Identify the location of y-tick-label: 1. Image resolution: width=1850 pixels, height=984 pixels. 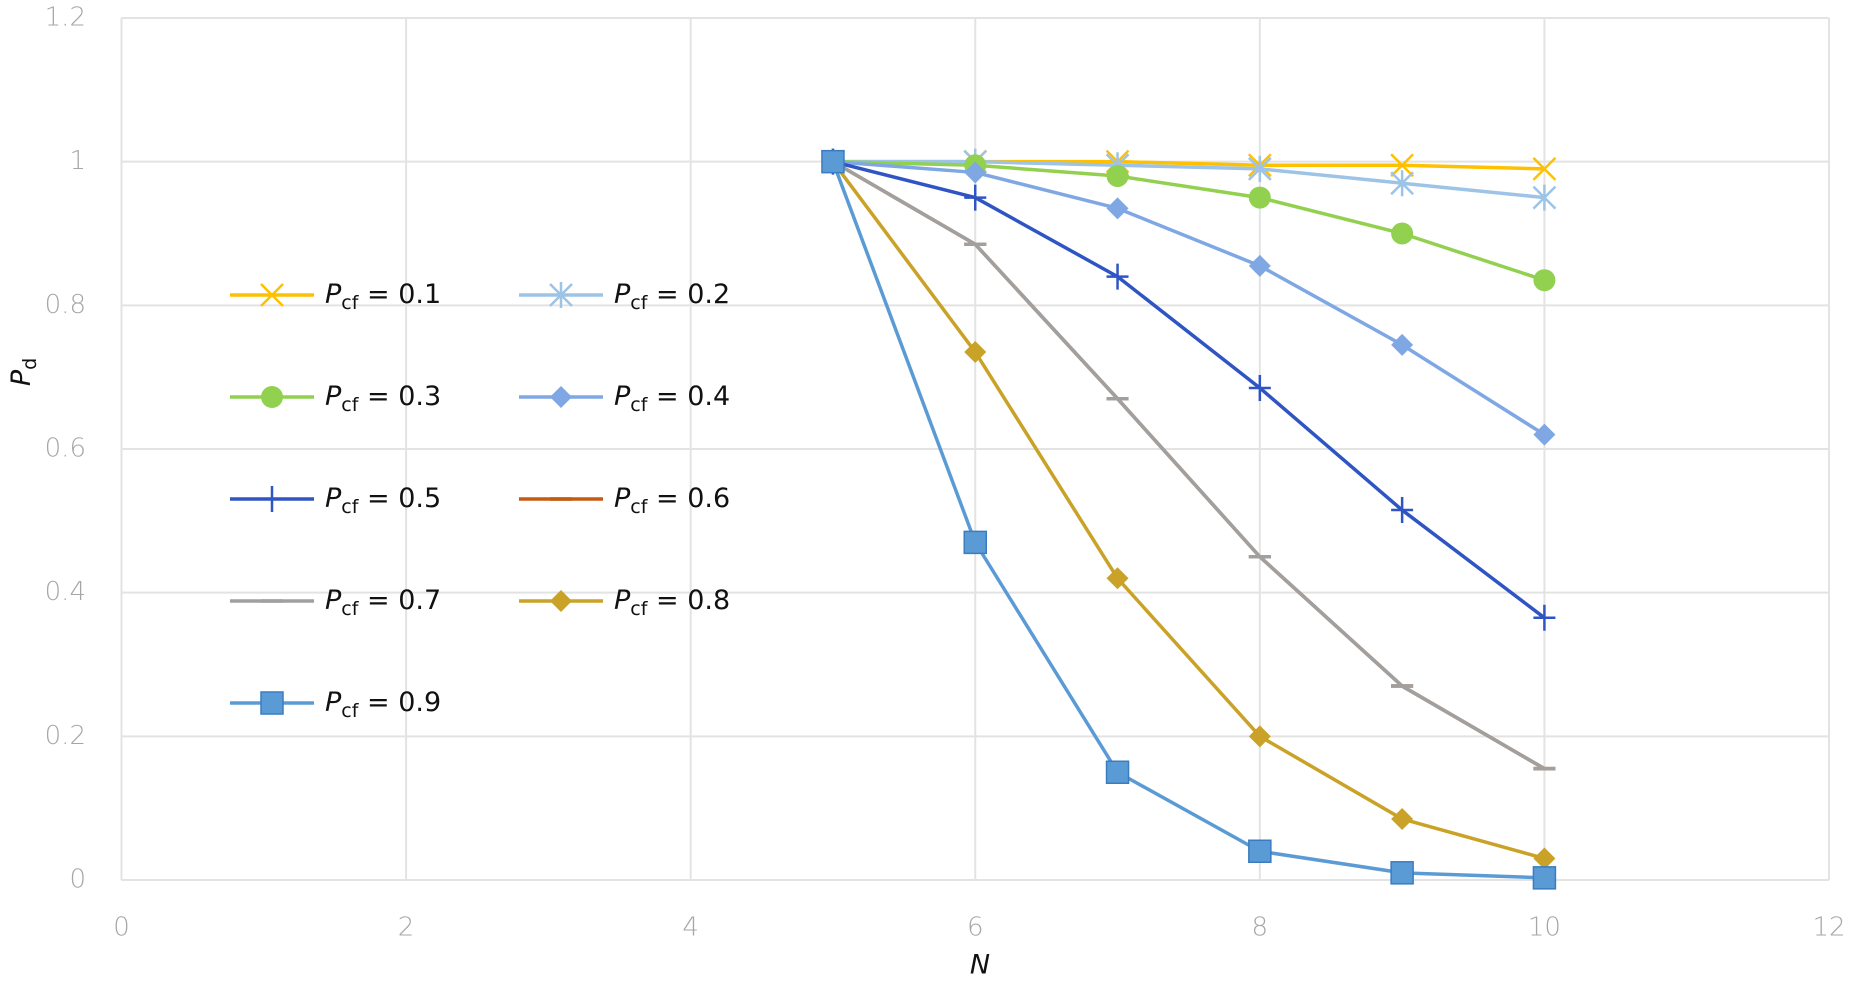
(77, 161).